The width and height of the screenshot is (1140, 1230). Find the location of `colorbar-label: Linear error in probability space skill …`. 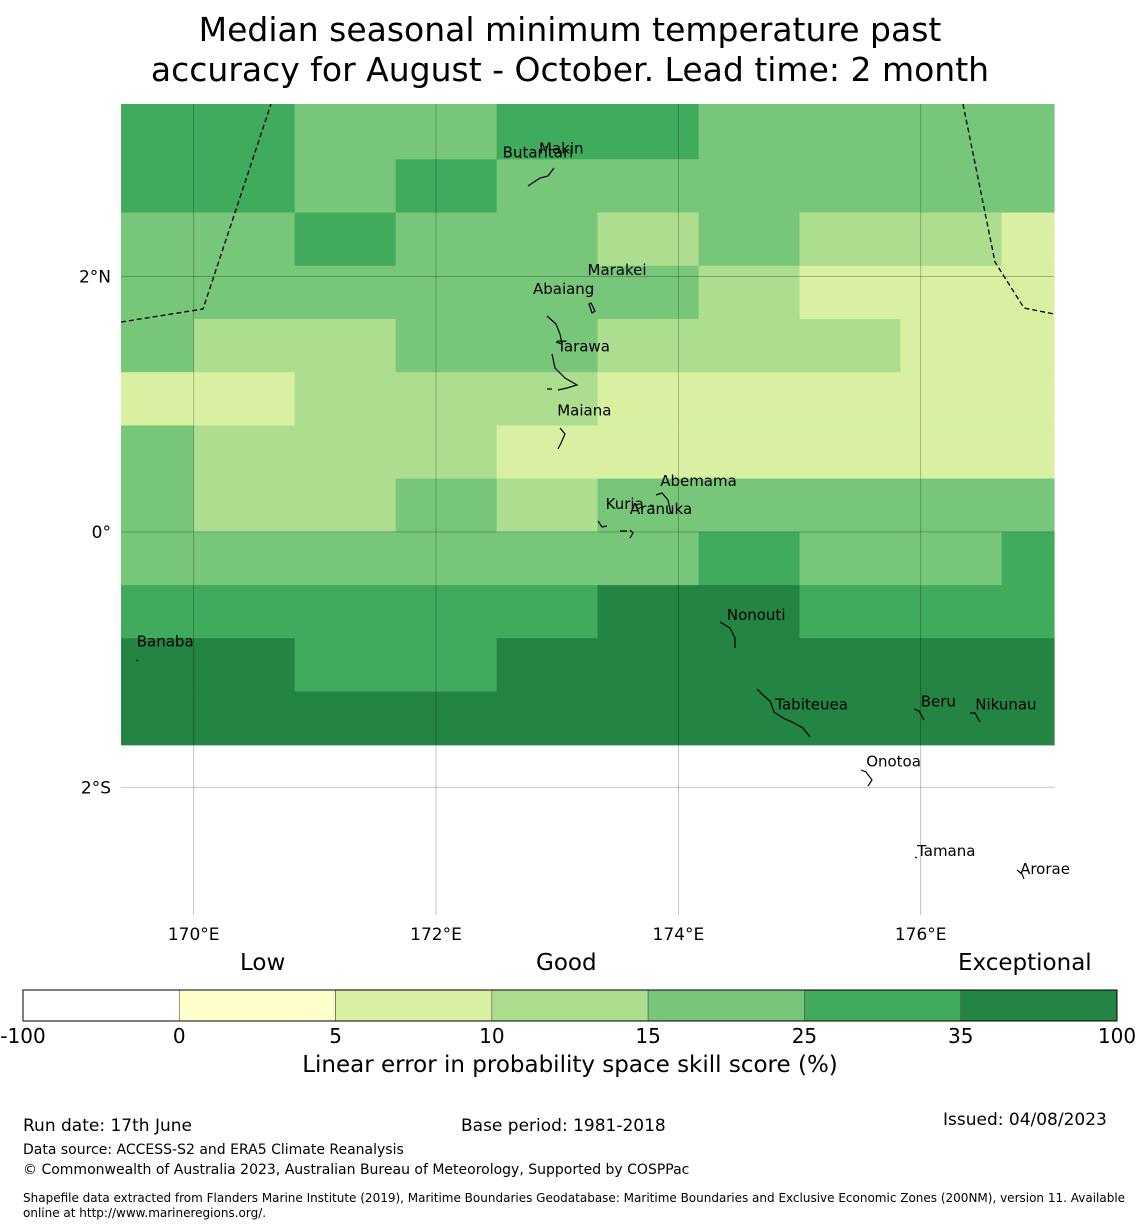

colorbar-label: Linear error in probability space skill … is located at coordinates (570, 1065).